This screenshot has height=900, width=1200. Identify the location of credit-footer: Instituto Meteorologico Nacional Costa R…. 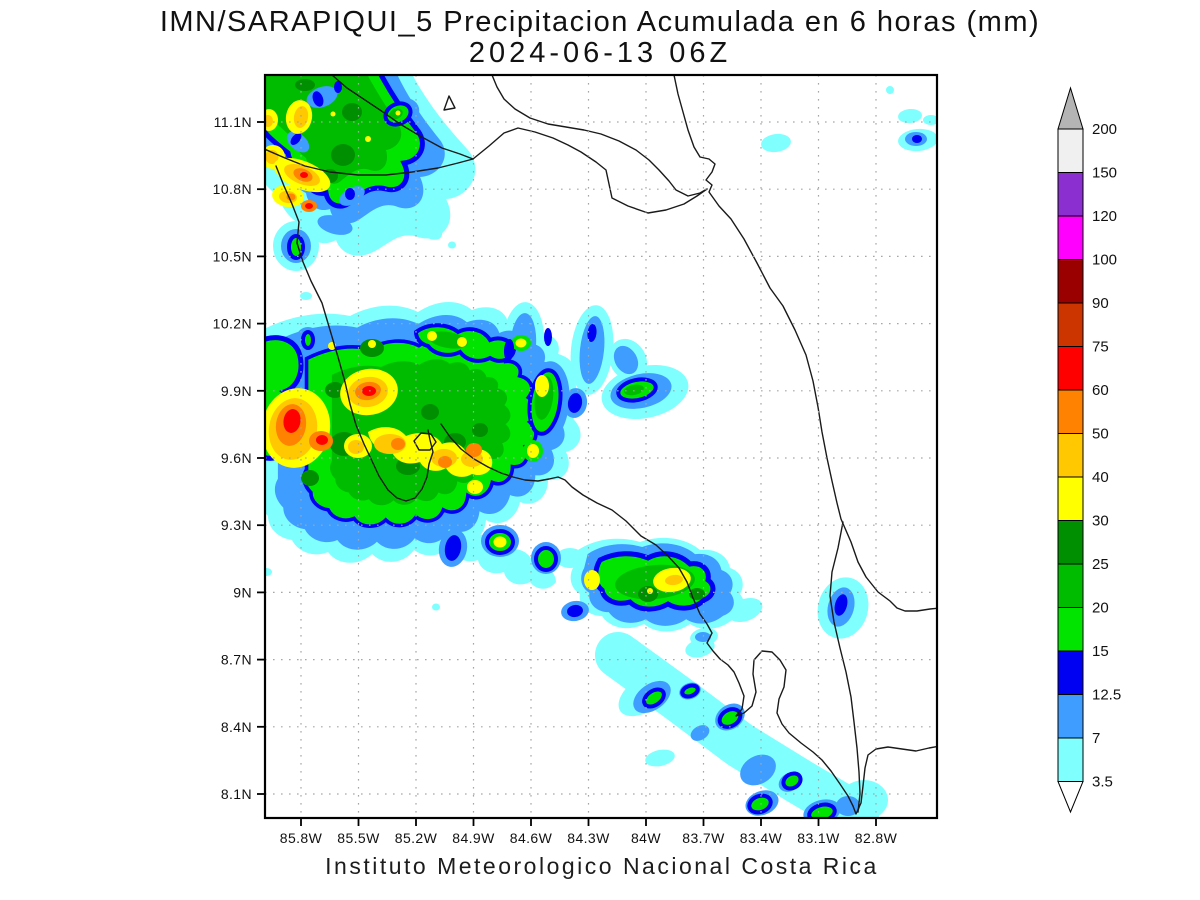
(602, 866).